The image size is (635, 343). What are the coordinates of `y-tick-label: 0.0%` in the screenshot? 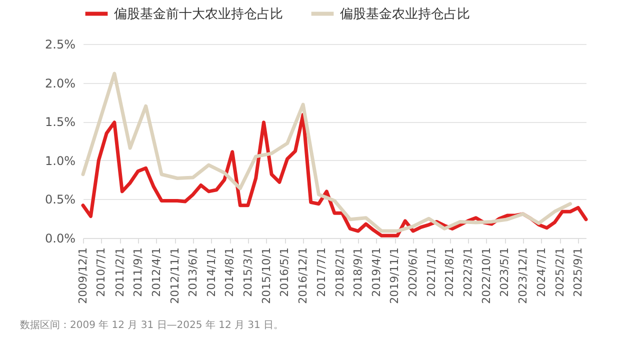 It's located at (60, 239).